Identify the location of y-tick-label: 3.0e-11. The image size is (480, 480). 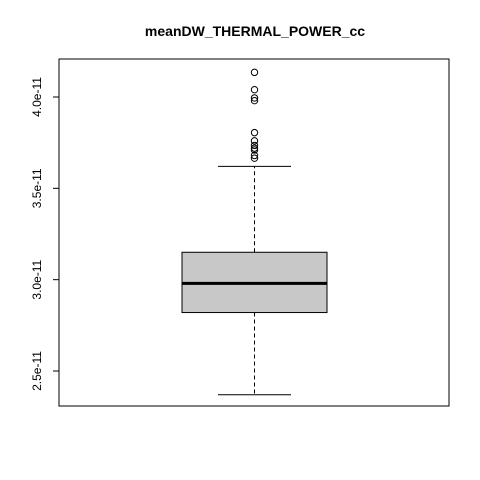
(37, 279).